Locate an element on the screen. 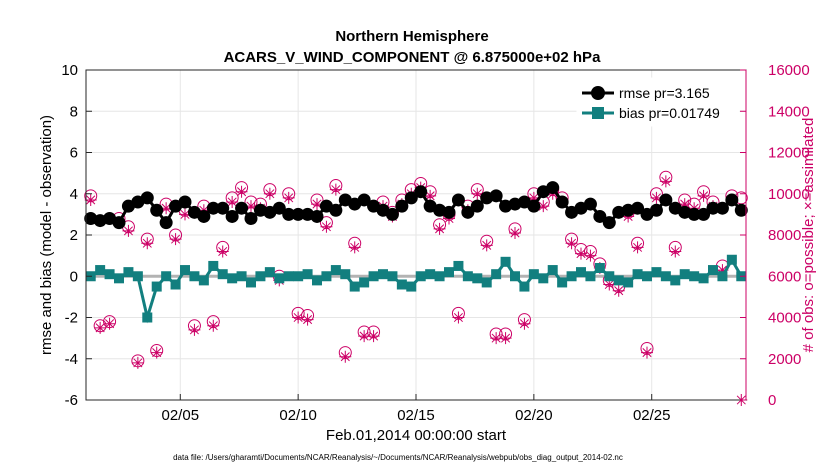 The height and width of the screenshot is (470, 830). y-axis-left: -6 -4 -2 0 2 4 6 8 10 is located at coordinates (76, 235).